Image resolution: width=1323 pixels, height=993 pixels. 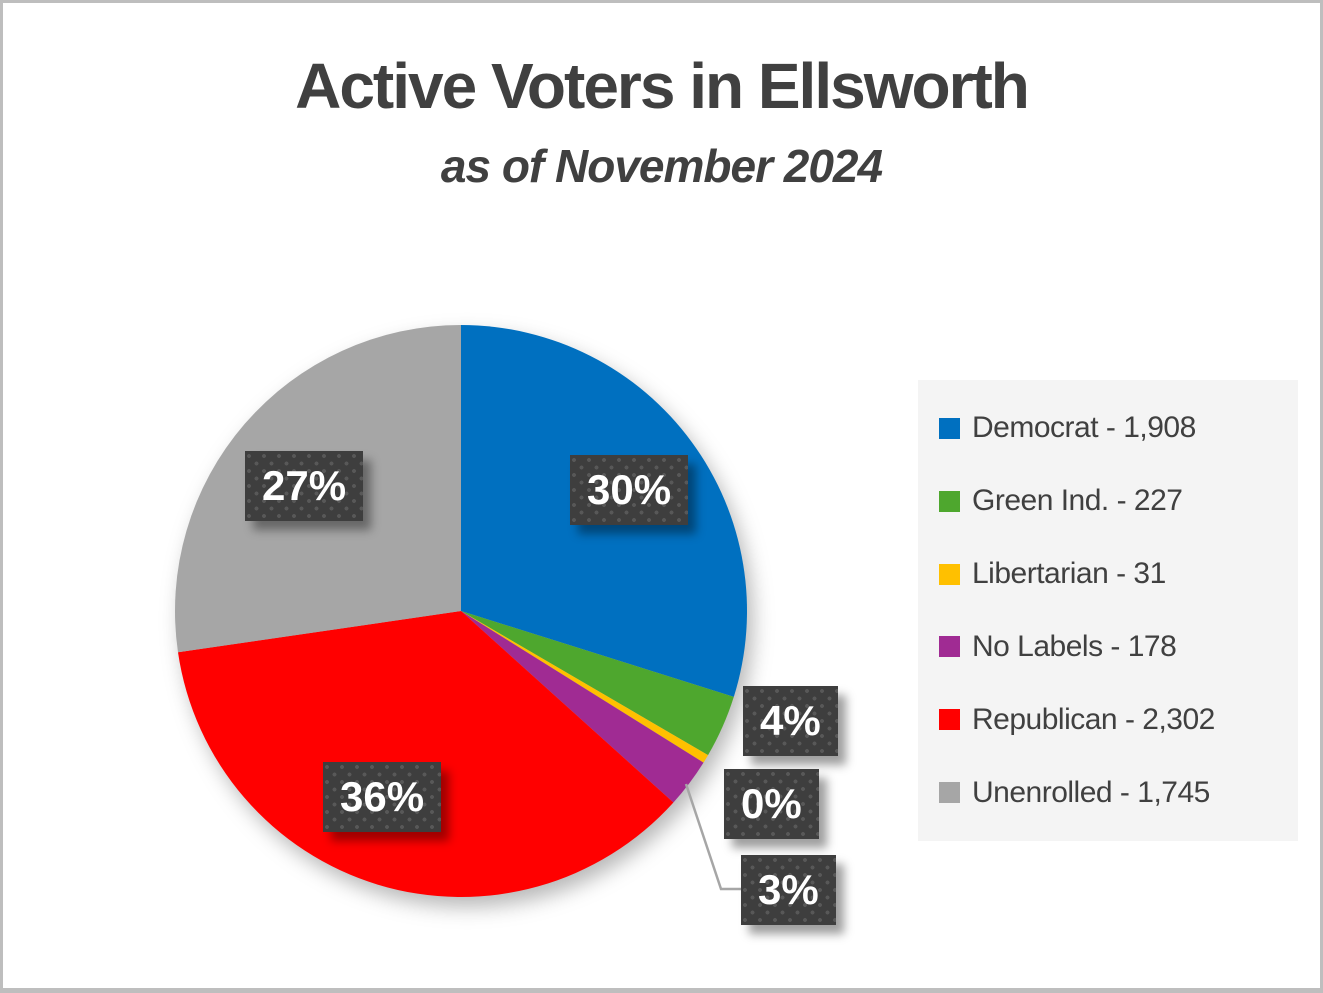 I want to click on pie-label-green-ind: 4%, so click(x=790, y=721).